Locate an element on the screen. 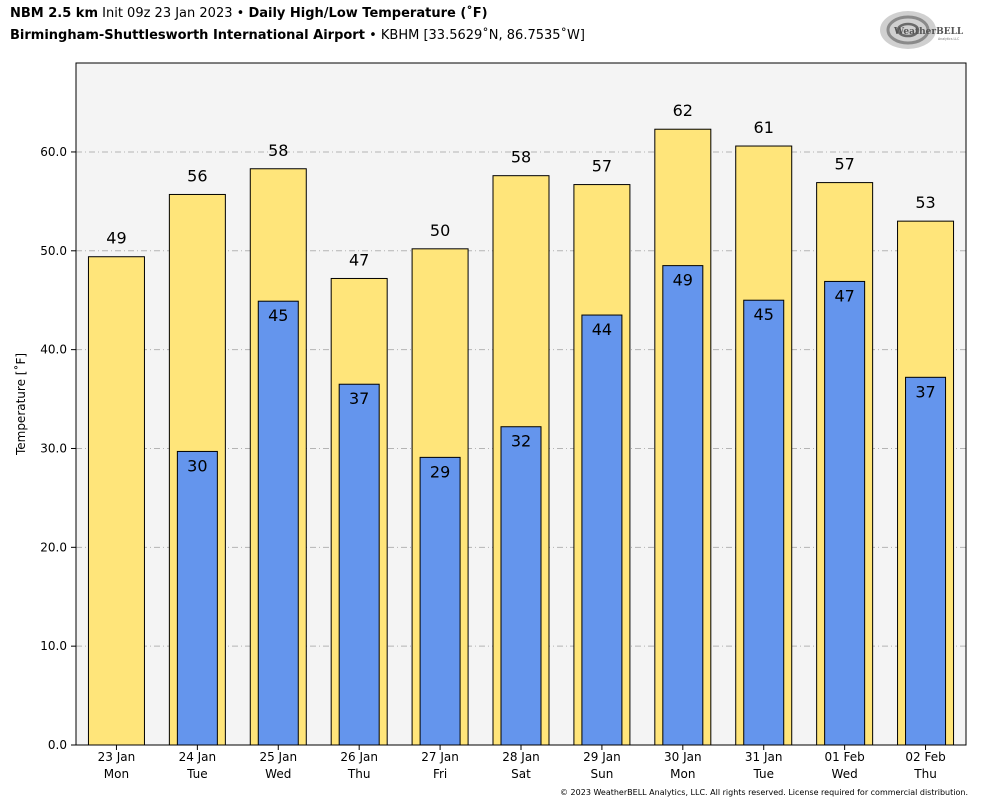  x-tick-date: 23 Jan is located at coordinates (117, 757).